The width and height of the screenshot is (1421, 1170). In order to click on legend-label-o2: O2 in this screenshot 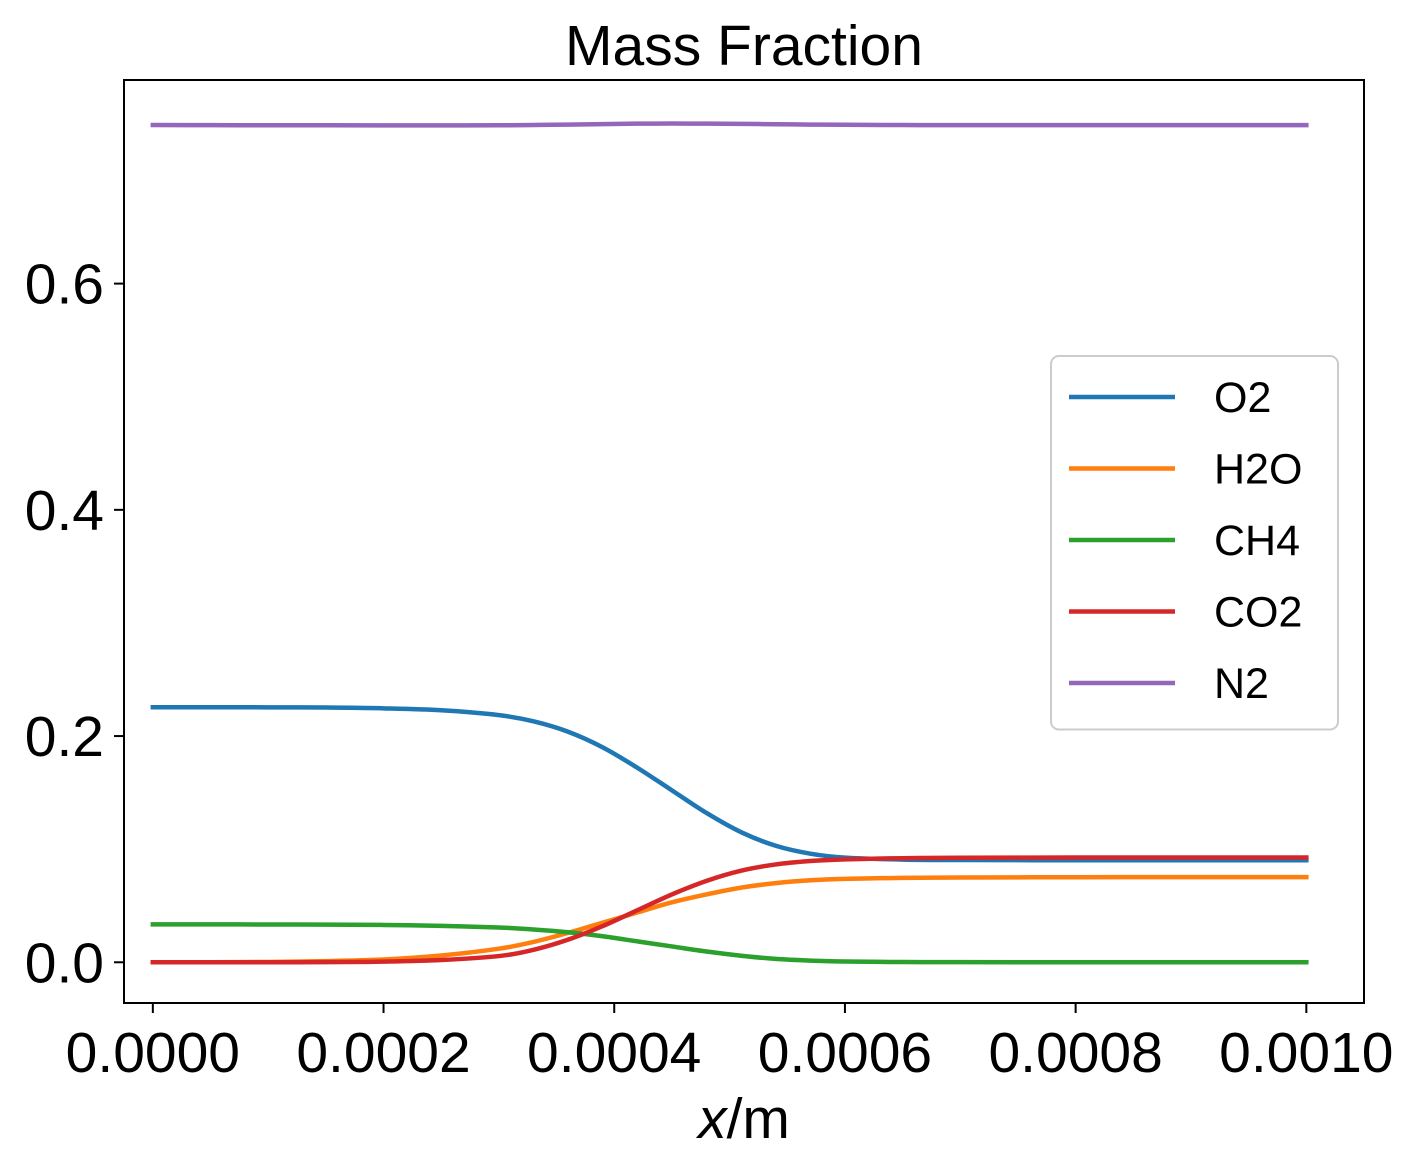, I will do `click(1242, 398)`.